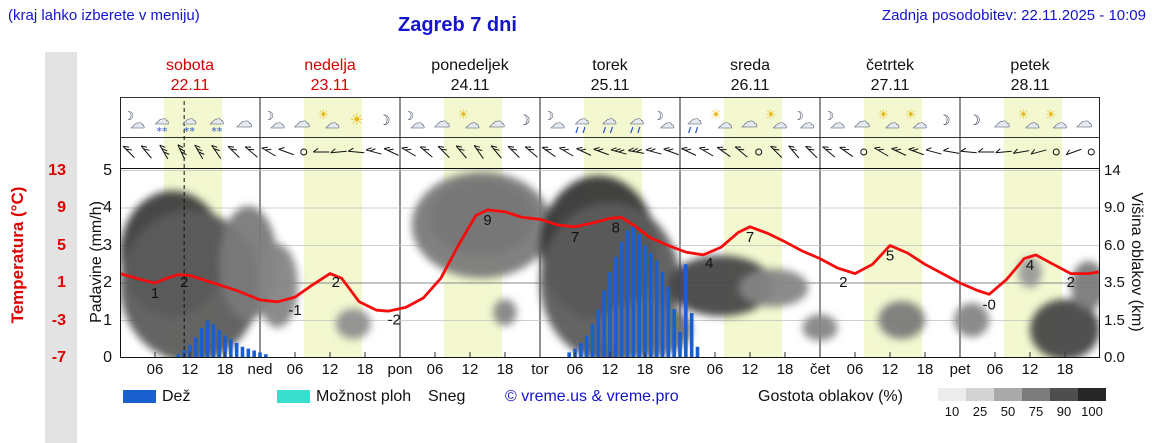 The height and width of the screenshot is (443, 1152). Describe the element at coordinates (721, 286) in the screenshot. I see `cloud-blob` at that location.